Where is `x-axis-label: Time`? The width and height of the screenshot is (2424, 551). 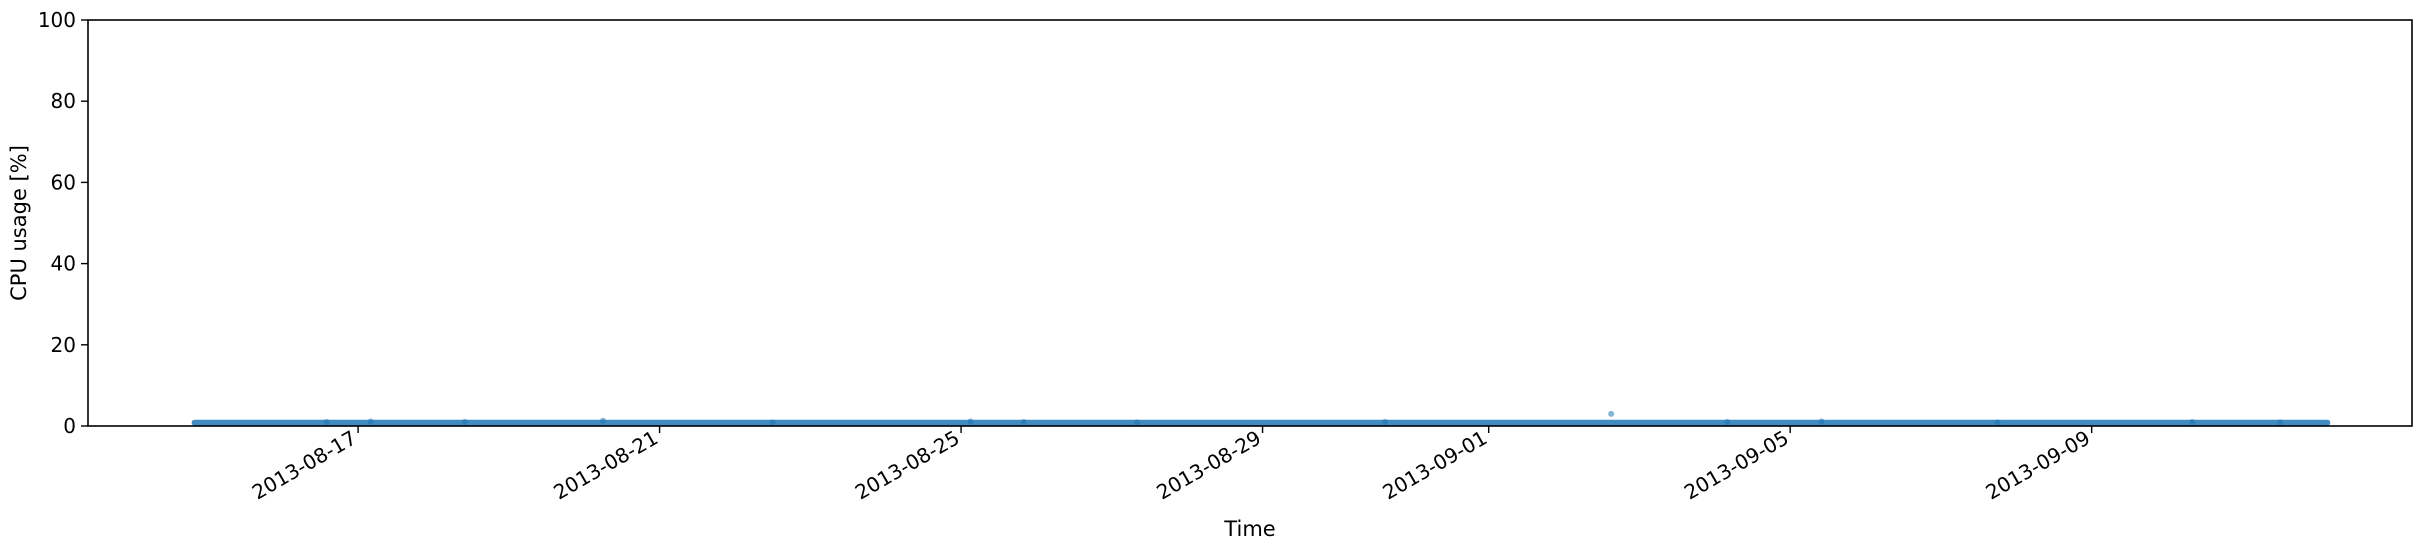
x-axis-label: Time is located at coordinates (1249, 529).